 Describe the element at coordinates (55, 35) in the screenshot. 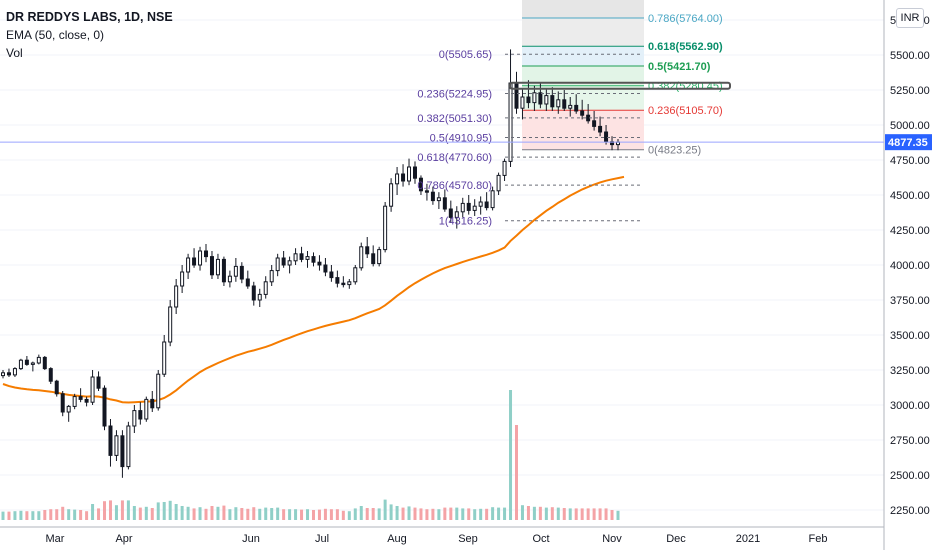

I see `ema-legend: EMA (50, close, 0)` at that location.